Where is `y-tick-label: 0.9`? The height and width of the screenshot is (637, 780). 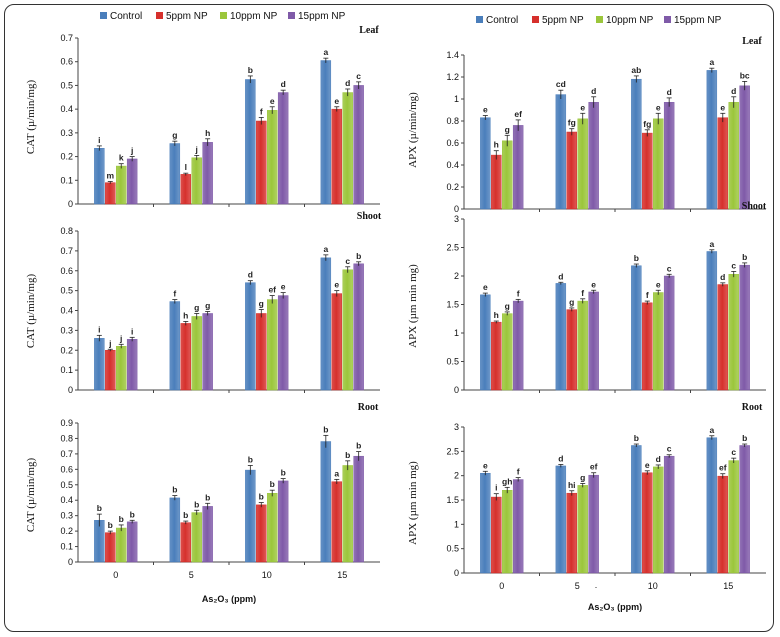 y-tick-label: 0.9 is located at coordinates (66, 423).